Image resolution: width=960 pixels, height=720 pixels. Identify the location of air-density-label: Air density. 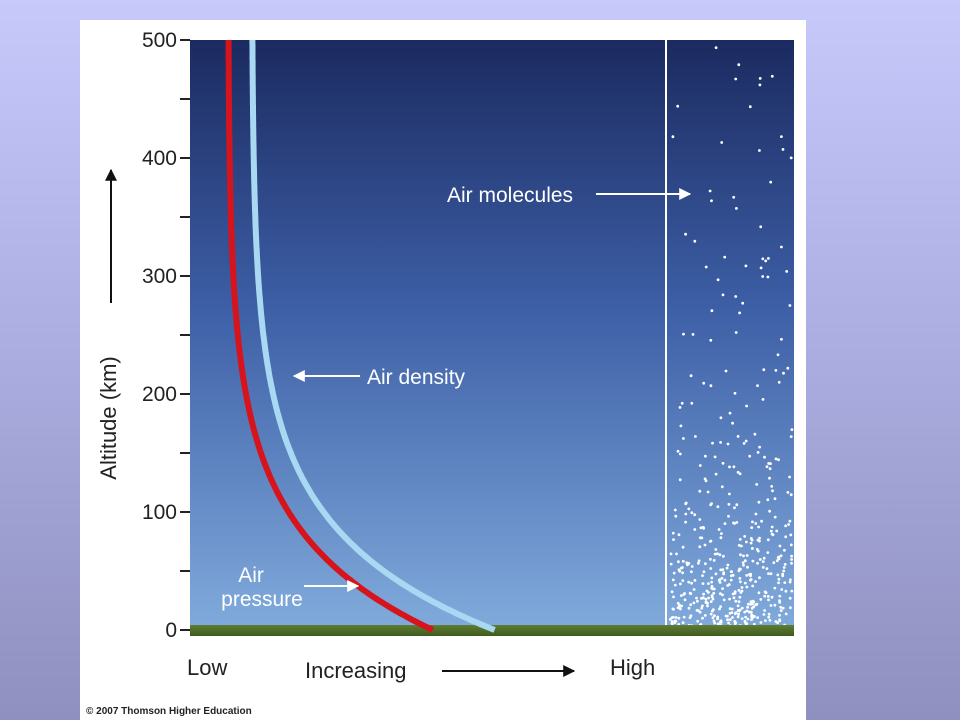
(416, 377).